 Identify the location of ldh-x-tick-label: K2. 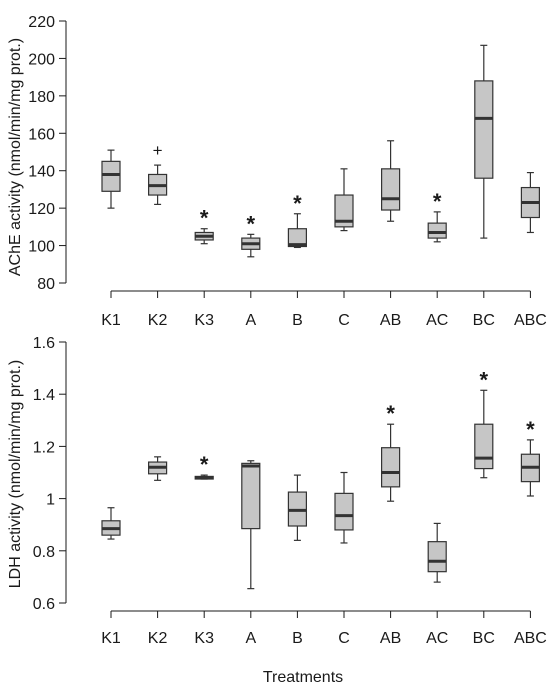
(158, 638).